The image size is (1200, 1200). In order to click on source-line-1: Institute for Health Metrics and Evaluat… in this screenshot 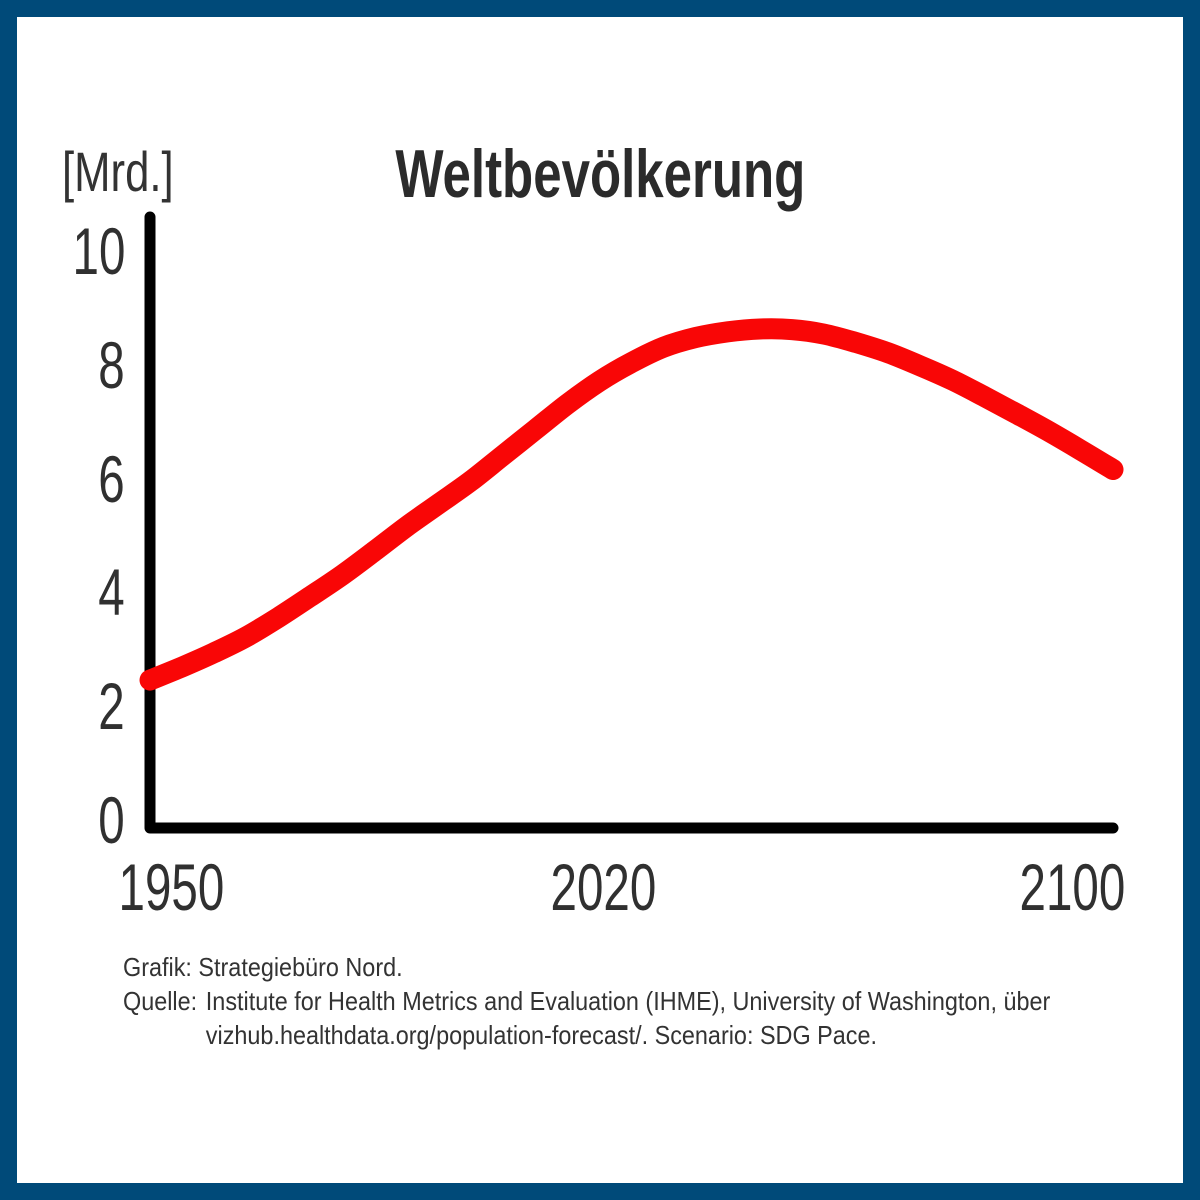, I will do `click(628, 1001)`.